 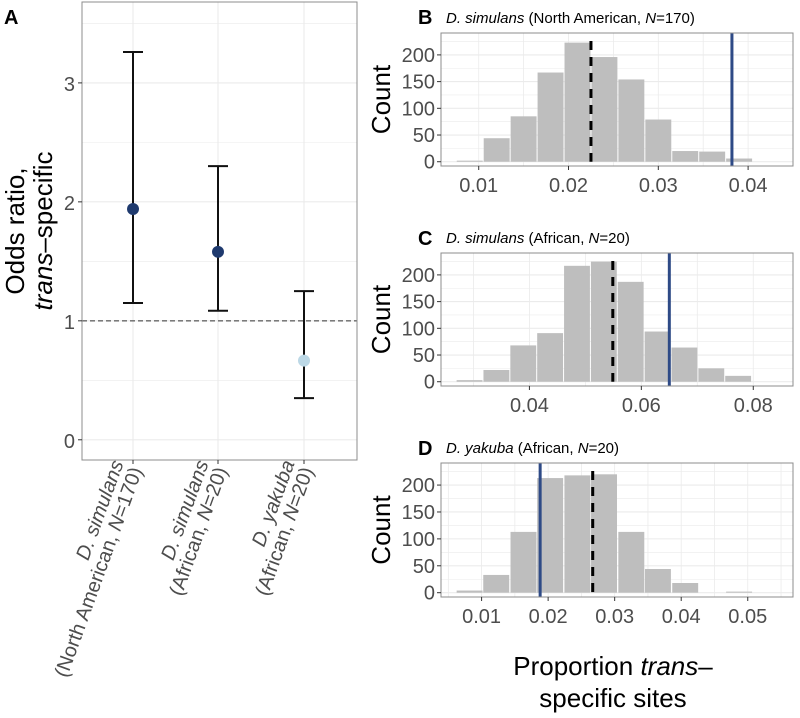 What do you see at coordinates (276, 527) in the screenshot?
I see `category-label: D. yakuba(African, N=20)` at bounding box center [276, 527].